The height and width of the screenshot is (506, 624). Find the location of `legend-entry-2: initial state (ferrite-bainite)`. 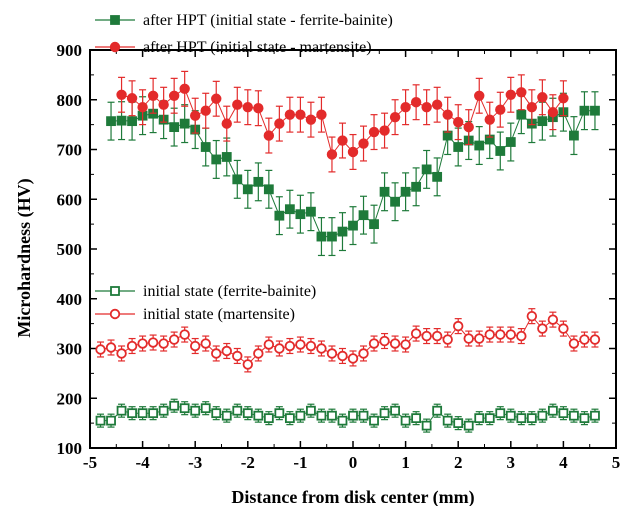

legend-entry-2: initial state (ferrite-bainite) is located at coordinates (205, 291).